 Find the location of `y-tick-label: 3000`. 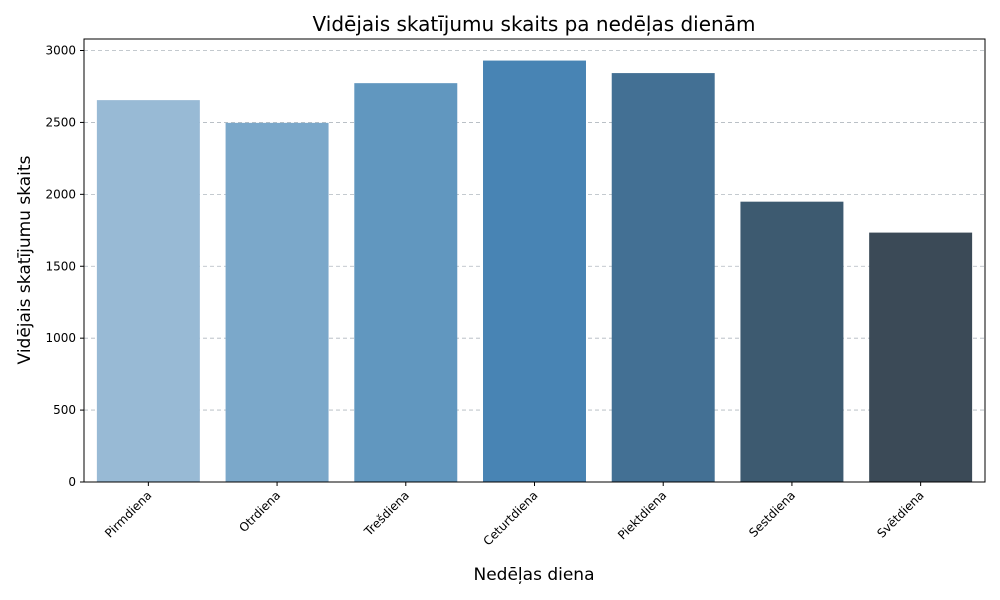

y-tick-label: 3000 is located at coordinates (60, 51).